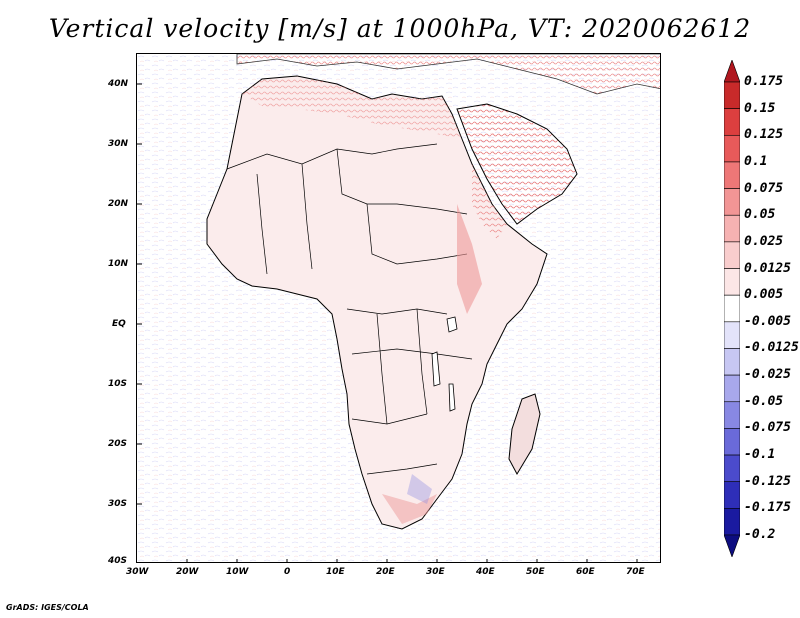 This screenshot has width=800, height=618. I want to click on colorbar-label: 0.05, so click(760, 215).